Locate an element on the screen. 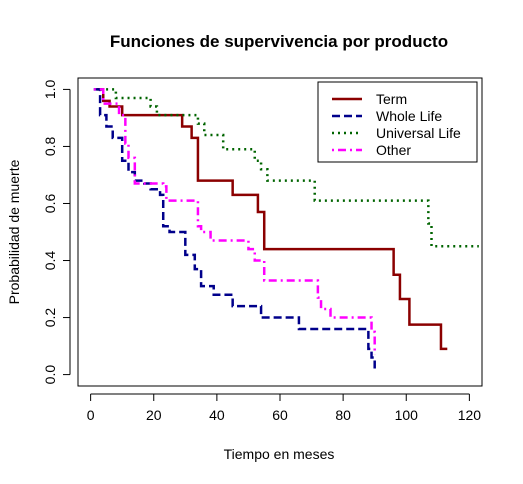 This screenshot has height=484, width=523. x-tick-label: 120 is located at coordinates (470, 415).